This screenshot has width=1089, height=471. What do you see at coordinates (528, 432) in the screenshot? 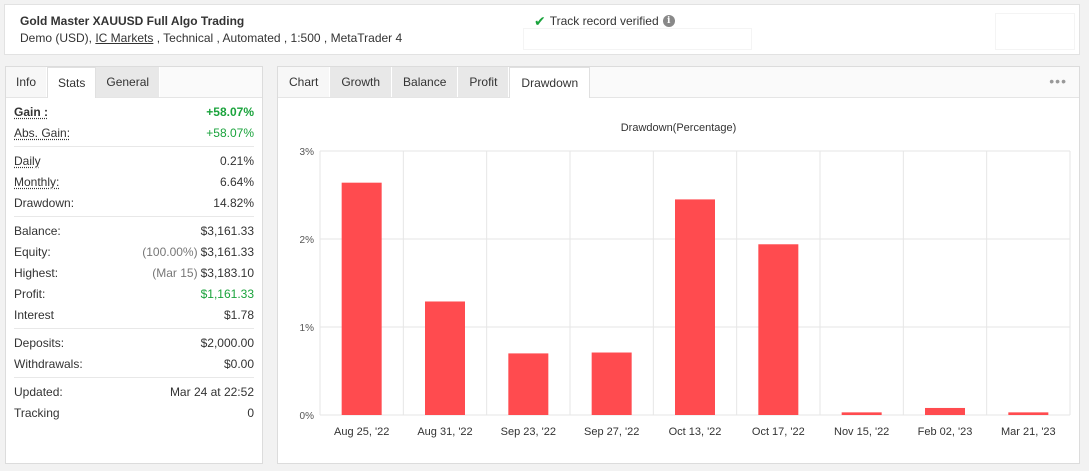
I see `x-tick-label: Sep 23, '22` at bounding box center [528, 432].